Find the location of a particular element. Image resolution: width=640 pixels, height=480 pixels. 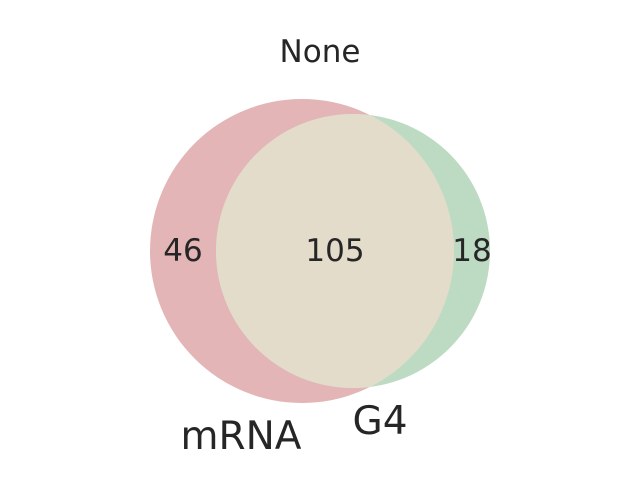

mrna-set-label: mRNA is located at coordinates (241, 436).